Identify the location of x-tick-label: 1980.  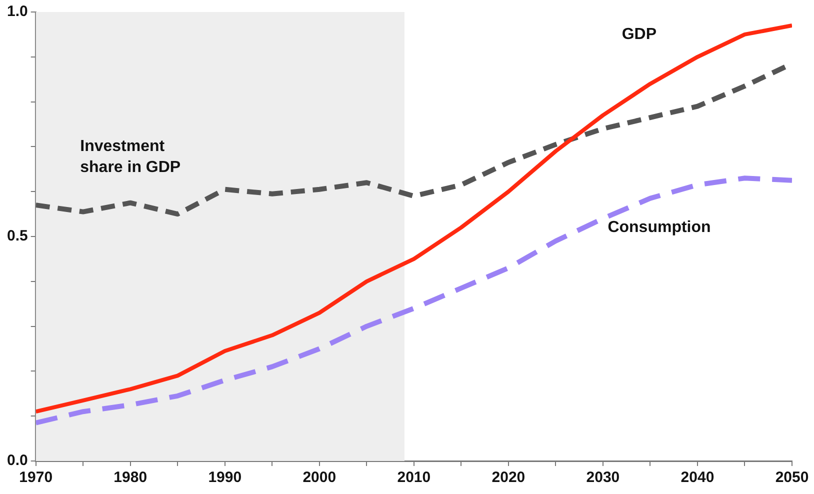
(131, 477).